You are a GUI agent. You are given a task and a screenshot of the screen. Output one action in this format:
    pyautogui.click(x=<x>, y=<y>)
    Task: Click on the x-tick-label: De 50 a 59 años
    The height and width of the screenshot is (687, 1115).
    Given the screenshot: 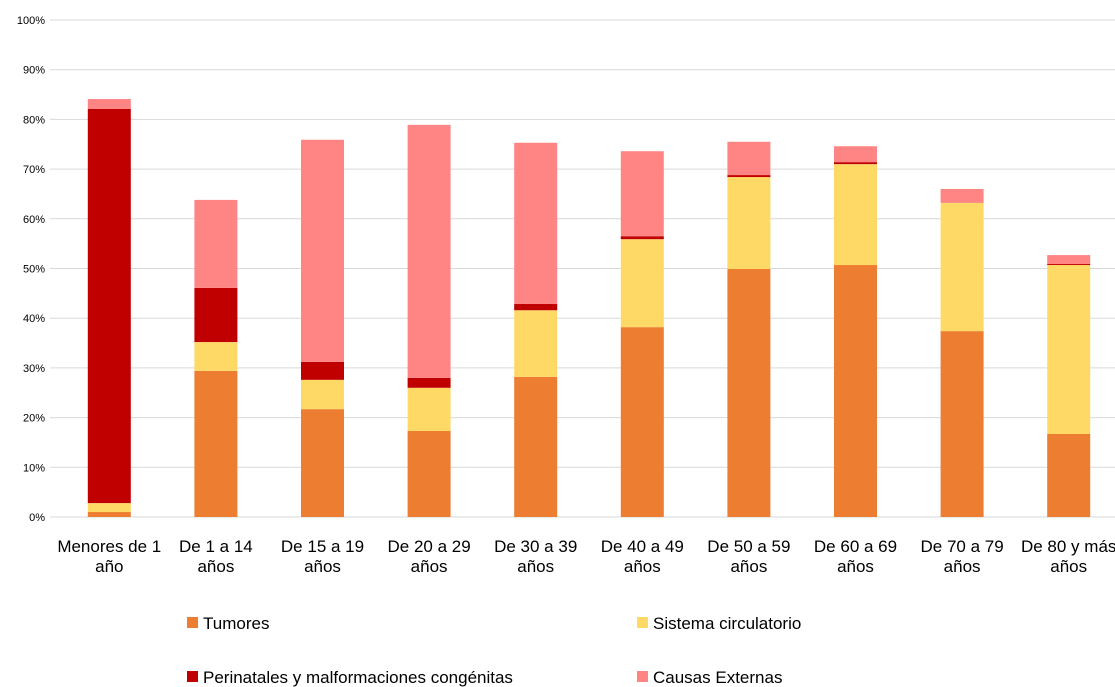 What is the action you would take?
    pyautogui.click(x=749, y=556)
    